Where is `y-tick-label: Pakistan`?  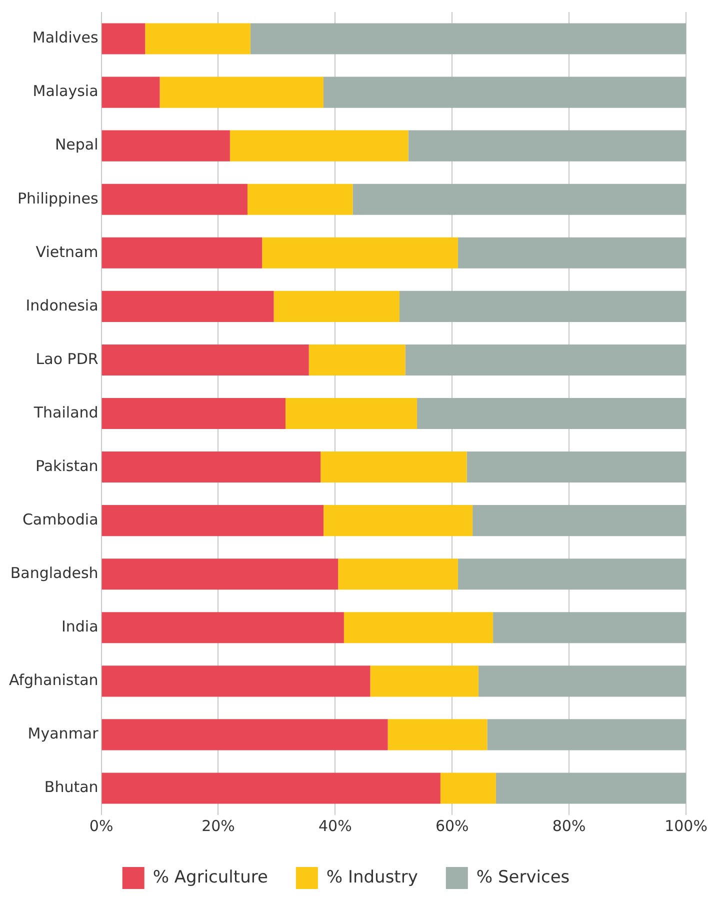
y-tick-label: Pakistan is located at coordinates (66, 465).